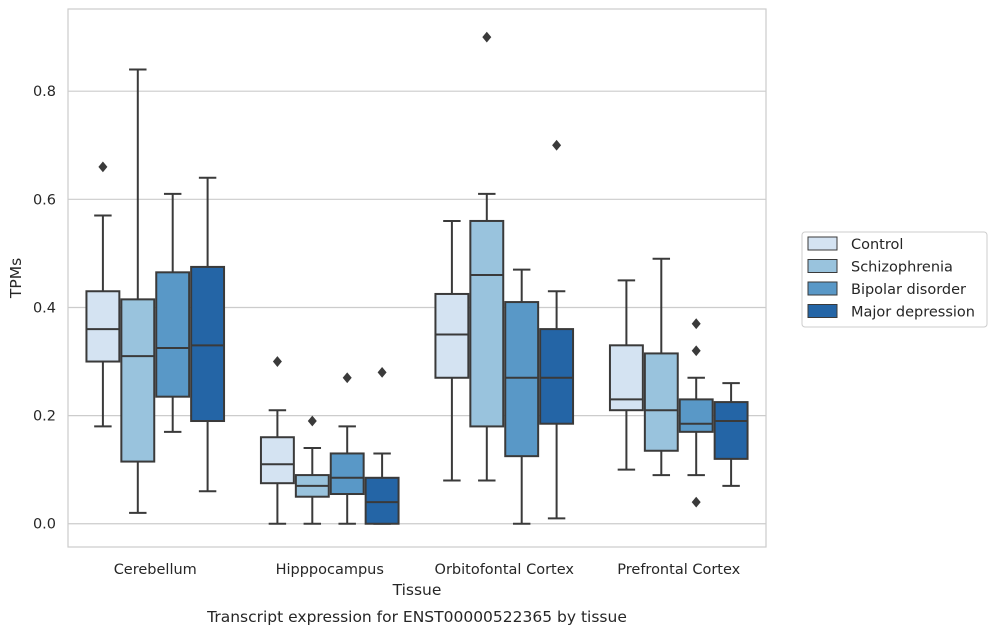 This screenshot has height=634, width=997. Describe the element at coordinates (44, 417) in the screenshot. I see `y-tick-label: 0.2` at that location.